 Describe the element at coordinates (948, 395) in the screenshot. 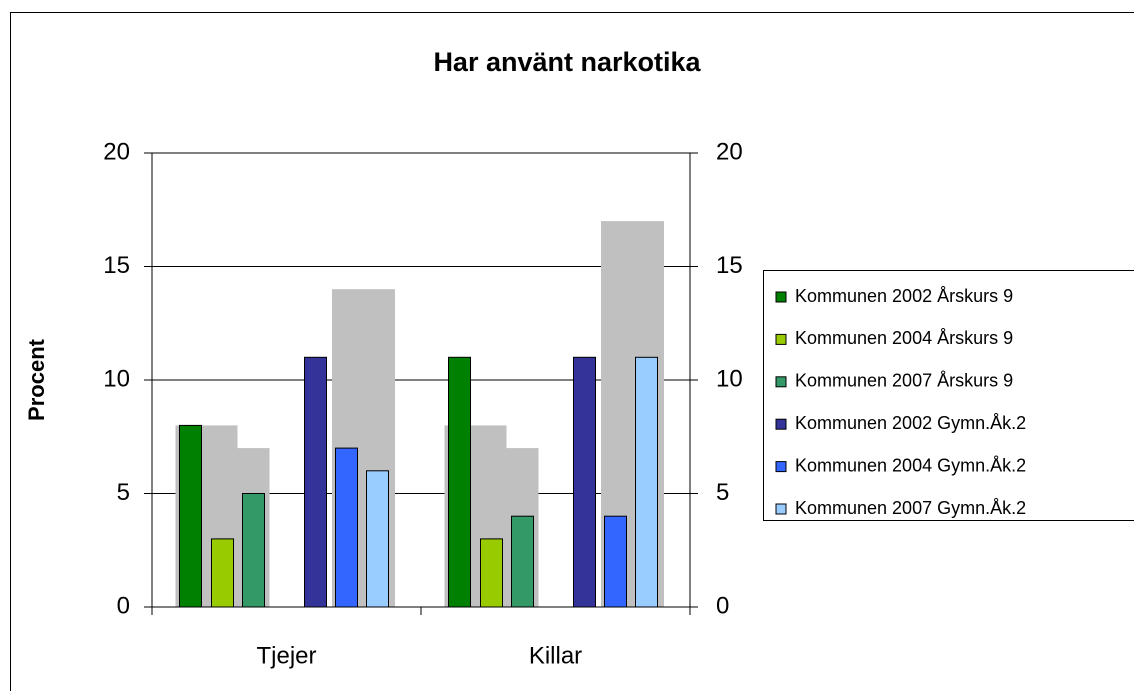

I see `legend-box` at that location.